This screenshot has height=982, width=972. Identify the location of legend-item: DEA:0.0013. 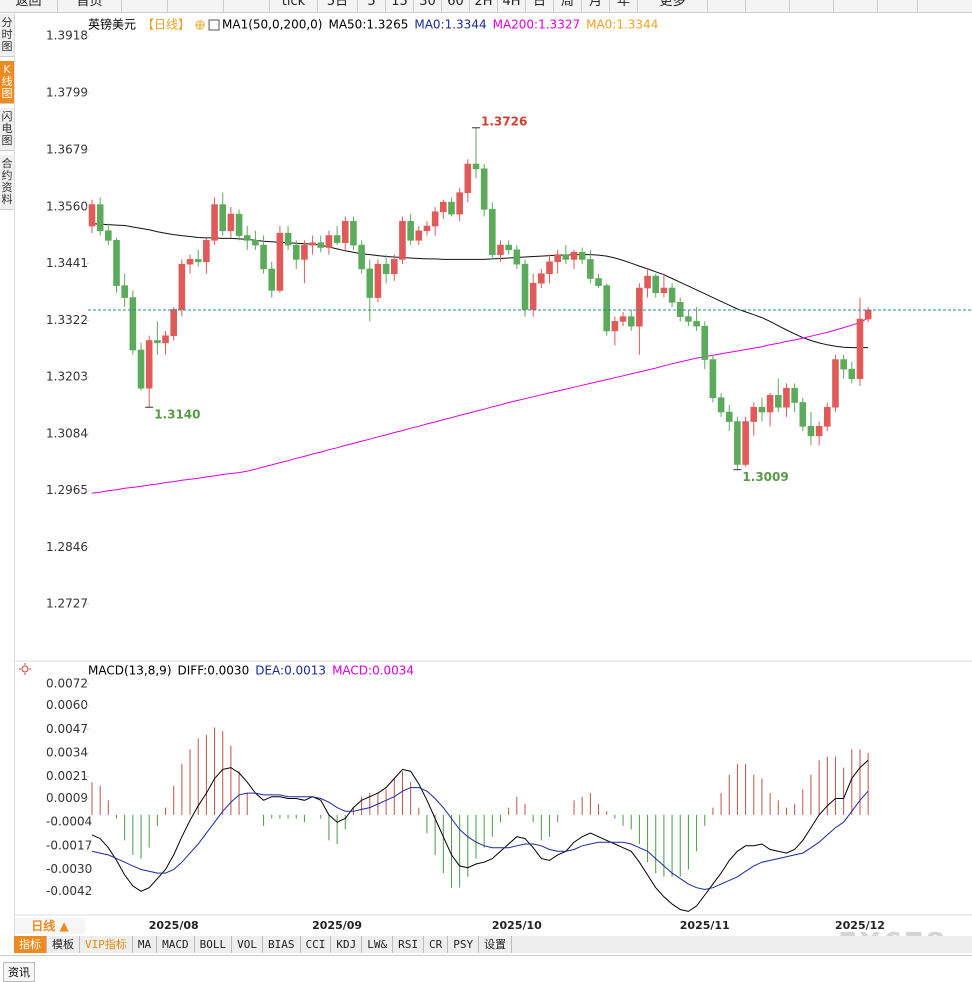
(290, 671).